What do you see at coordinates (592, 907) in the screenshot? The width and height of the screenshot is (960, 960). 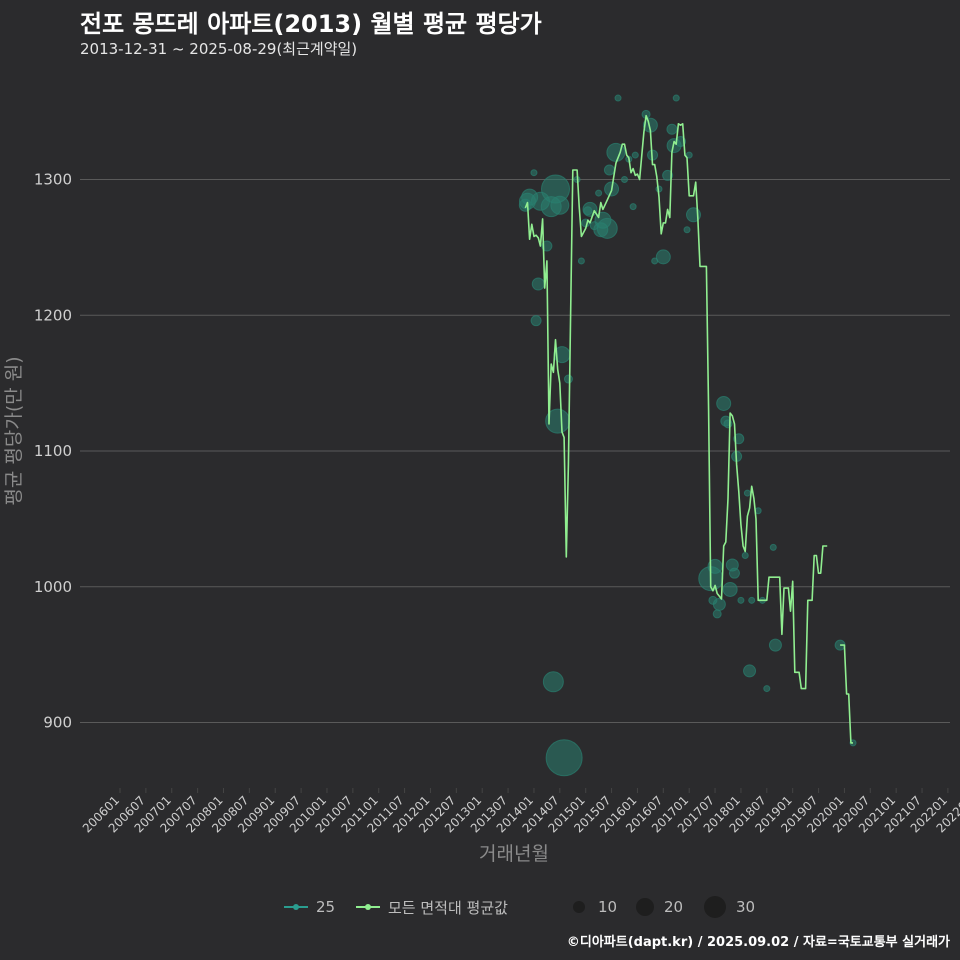 I see `legend-size-10: 10` at bounding box center [592, 907].